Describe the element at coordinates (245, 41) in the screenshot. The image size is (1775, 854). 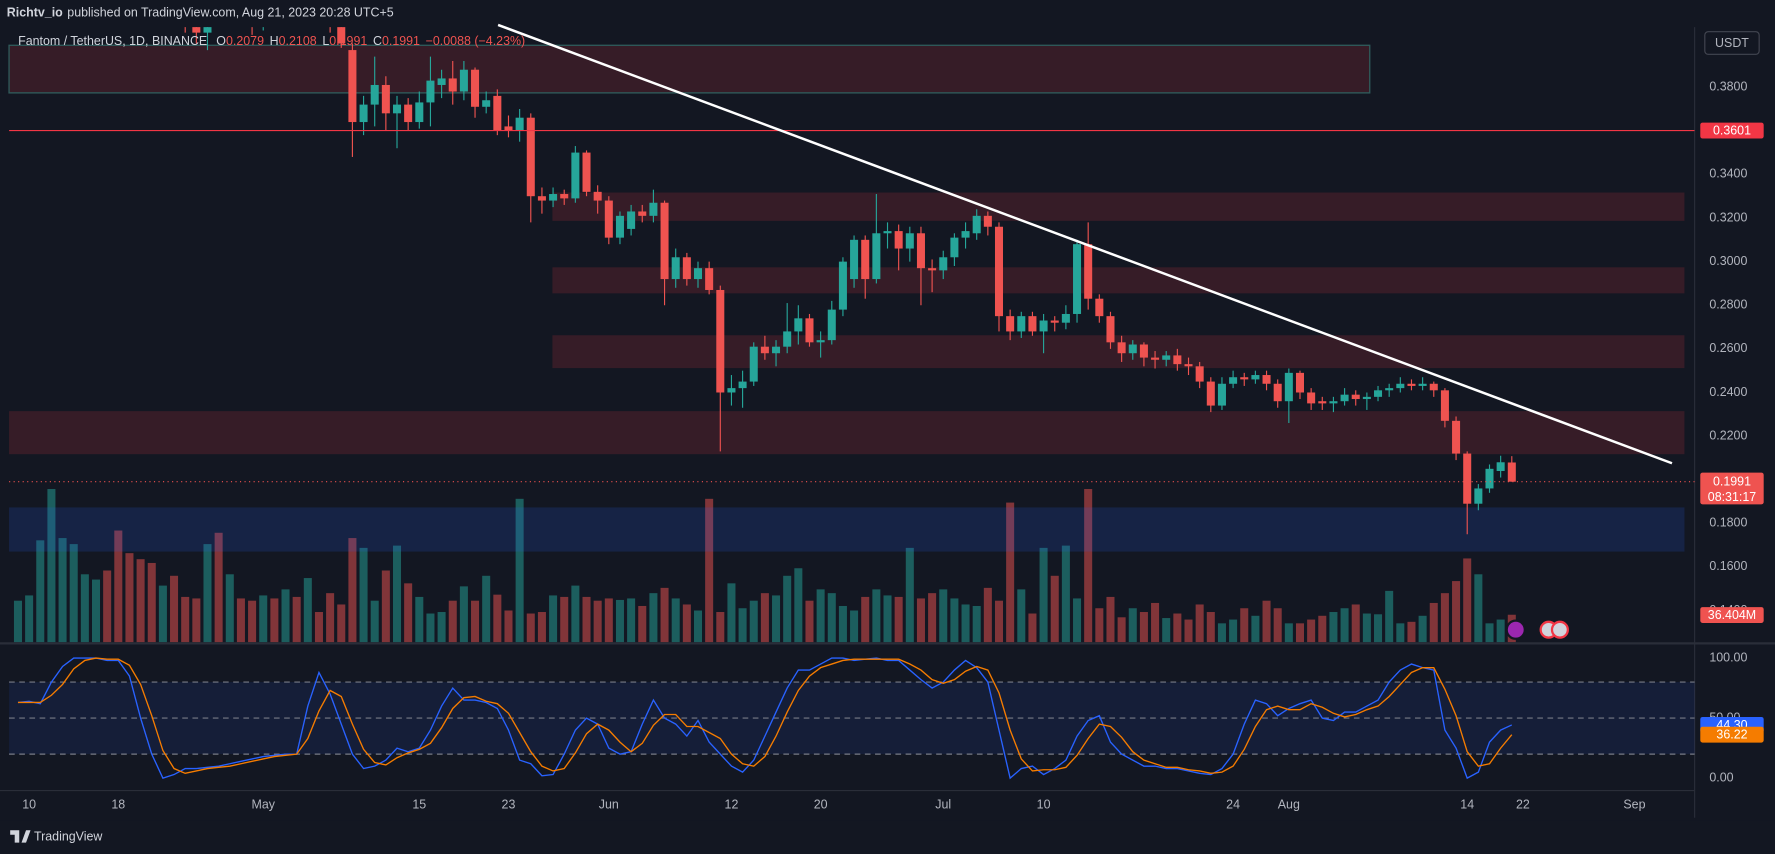
I see `ohlc-value: 0.2079` at that location.